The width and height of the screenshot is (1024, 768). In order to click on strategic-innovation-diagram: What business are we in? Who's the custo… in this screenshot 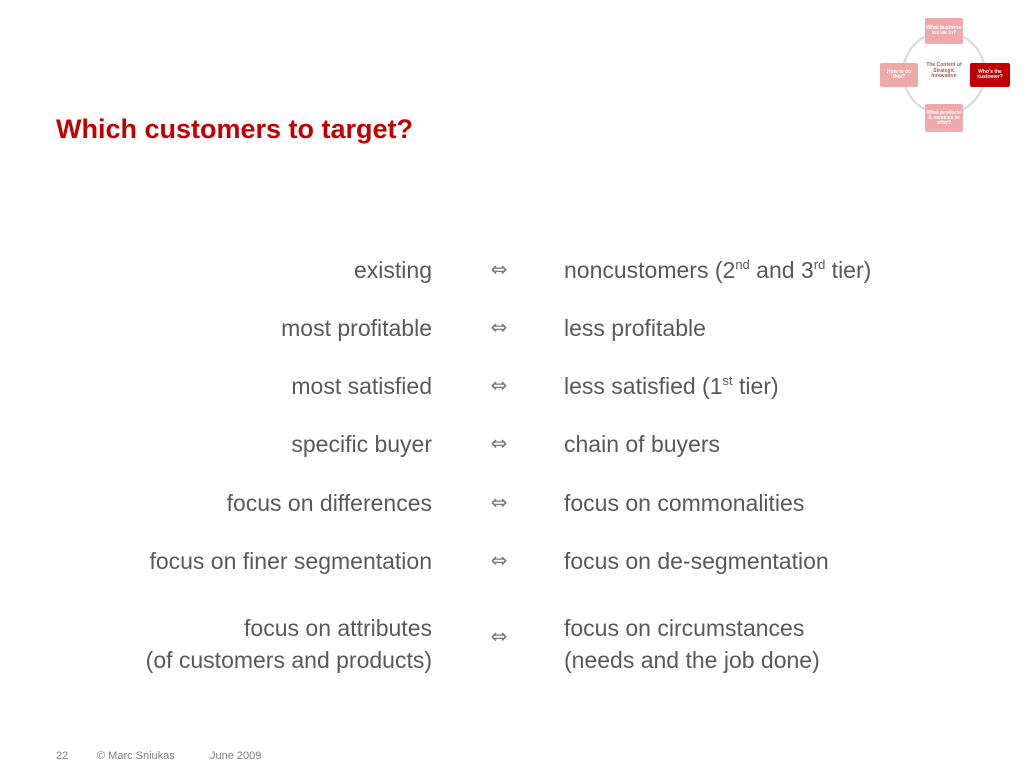, I will do `click(944, 75)`.